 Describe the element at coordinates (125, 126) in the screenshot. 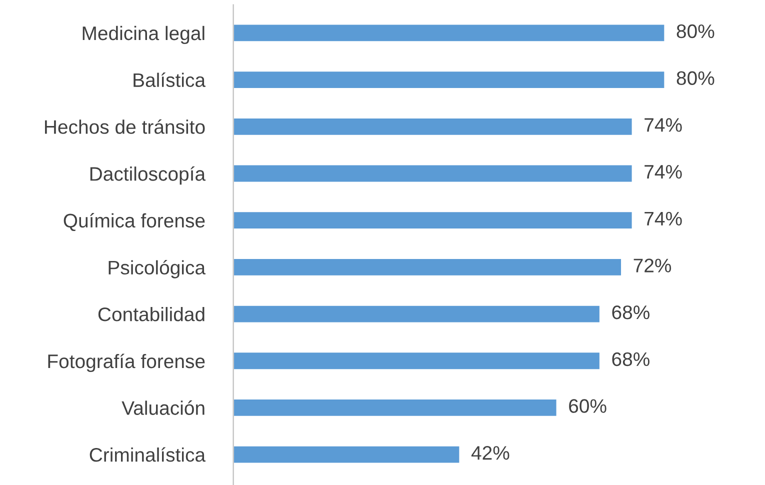

I see `y-tick-label: Hechos de tránsito` at that location.